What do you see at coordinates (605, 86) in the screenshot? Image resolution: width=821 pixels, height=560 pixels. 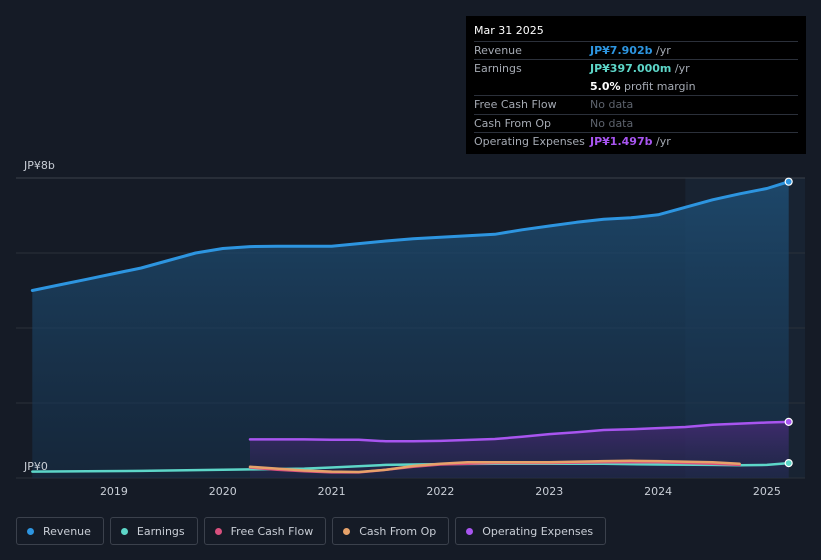 I see `profit-margin-value: 5.0%` at bounding box center [605, 86].